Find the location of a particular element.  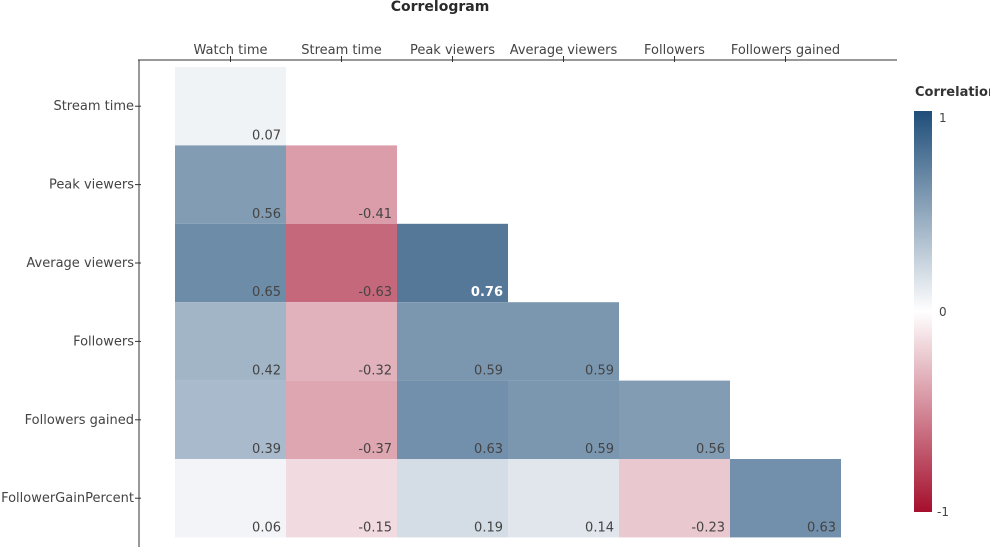

y-tick-label: Followers gained is located at coordinates (79, 420).